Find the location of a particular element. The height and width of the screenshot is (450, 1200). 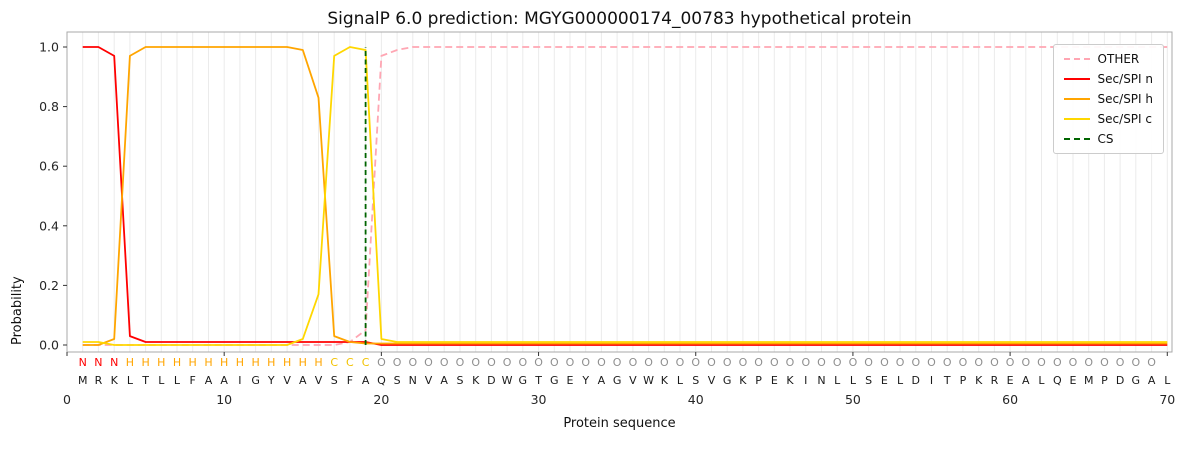

residue-letter: F is located at coordinates (350, 380).